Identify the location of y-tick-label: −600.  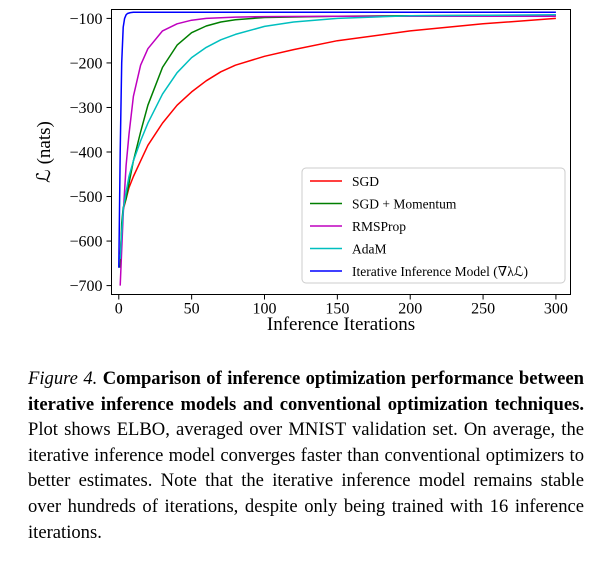
(85, 242).